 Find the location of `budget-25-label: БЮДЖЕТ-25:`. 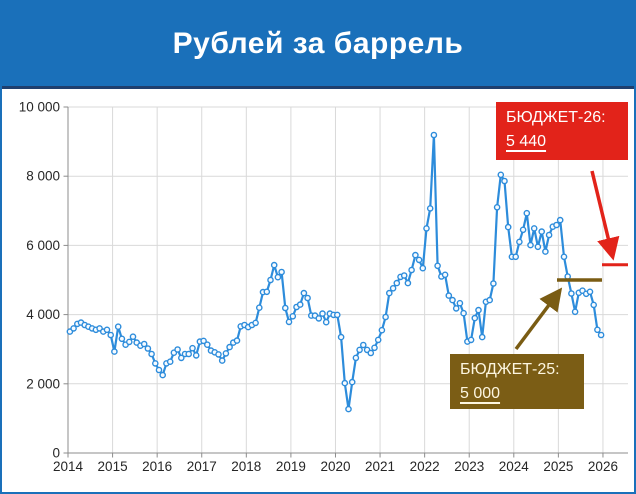

budget-25-label: БЮДЖЕТ-25: is located at coordinates (510, 369).